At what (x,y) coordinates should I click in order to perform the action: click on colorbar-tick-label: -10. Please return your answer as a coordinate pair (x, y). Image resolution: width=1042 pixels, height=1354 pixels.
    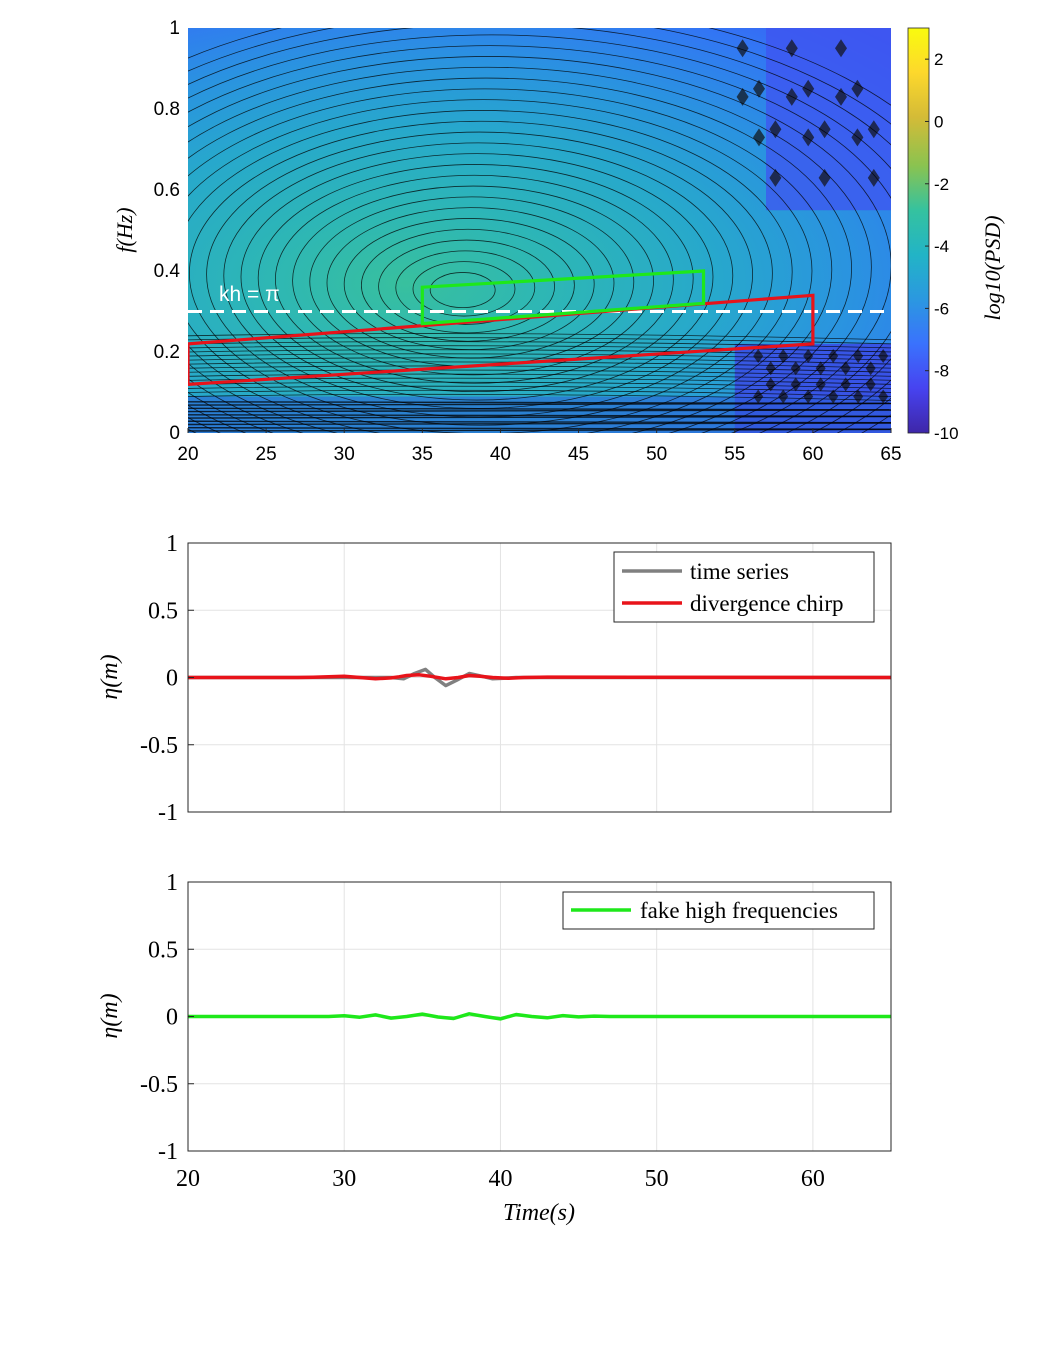
    Looking at the image, I should click on (946, 433).